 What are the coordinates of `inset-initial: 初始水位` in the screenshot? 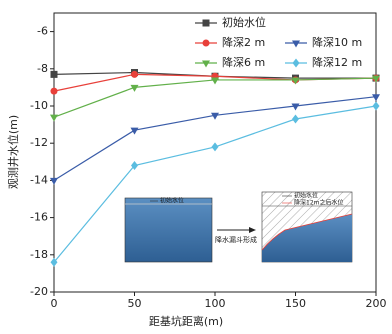 It's located at (168, 230).